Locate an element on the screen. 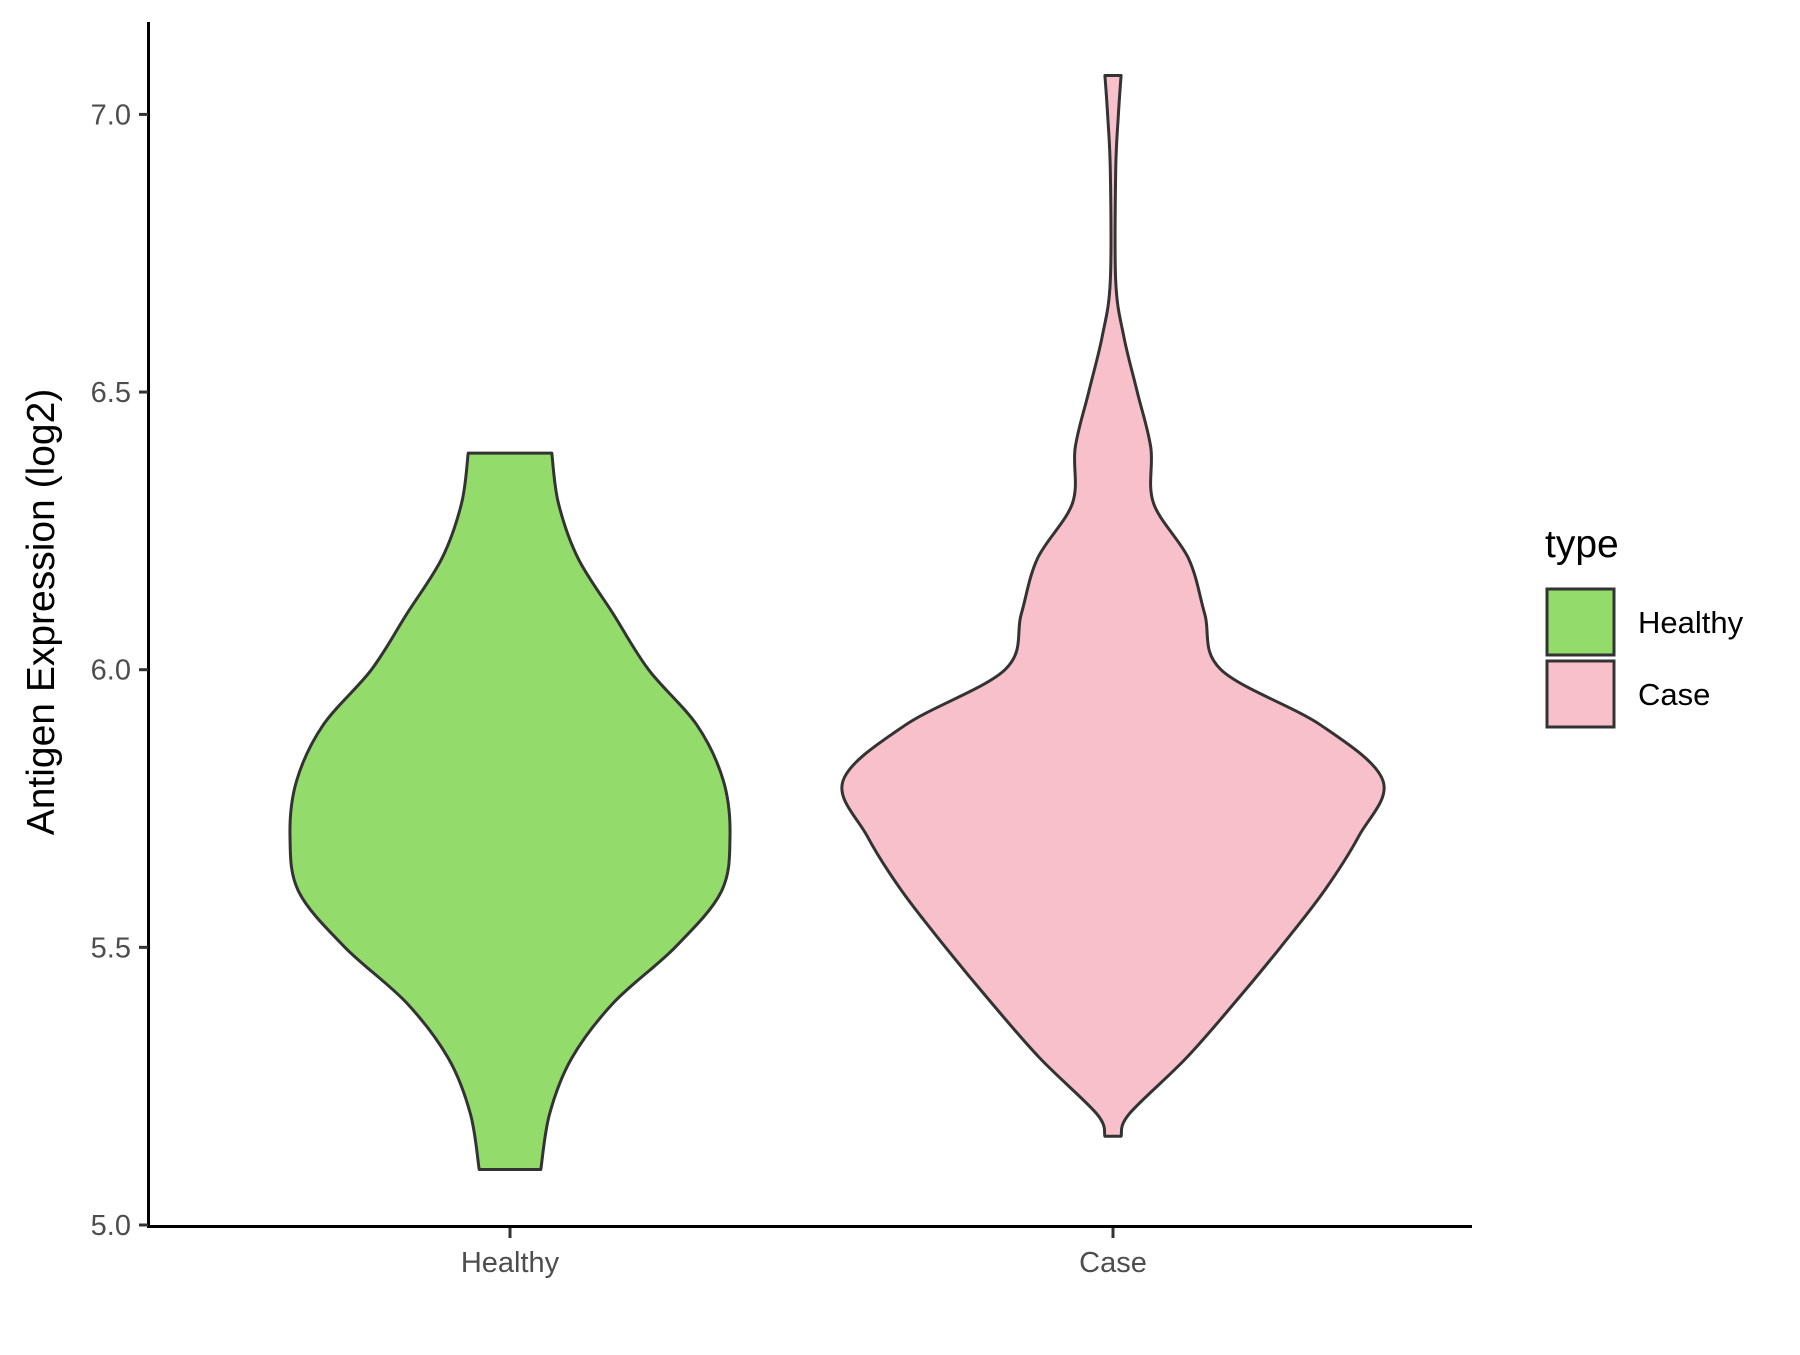  legend-label-healthy: Healthy is located at coordinates (1691, 622).